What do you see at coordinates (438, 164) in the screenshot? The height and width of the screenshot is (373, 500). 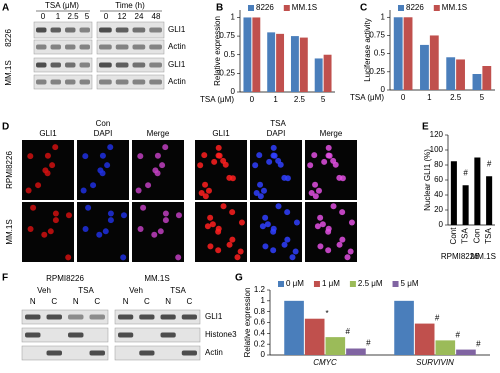 I see `y-tick-label: 80` at bounding box center [438, 164].